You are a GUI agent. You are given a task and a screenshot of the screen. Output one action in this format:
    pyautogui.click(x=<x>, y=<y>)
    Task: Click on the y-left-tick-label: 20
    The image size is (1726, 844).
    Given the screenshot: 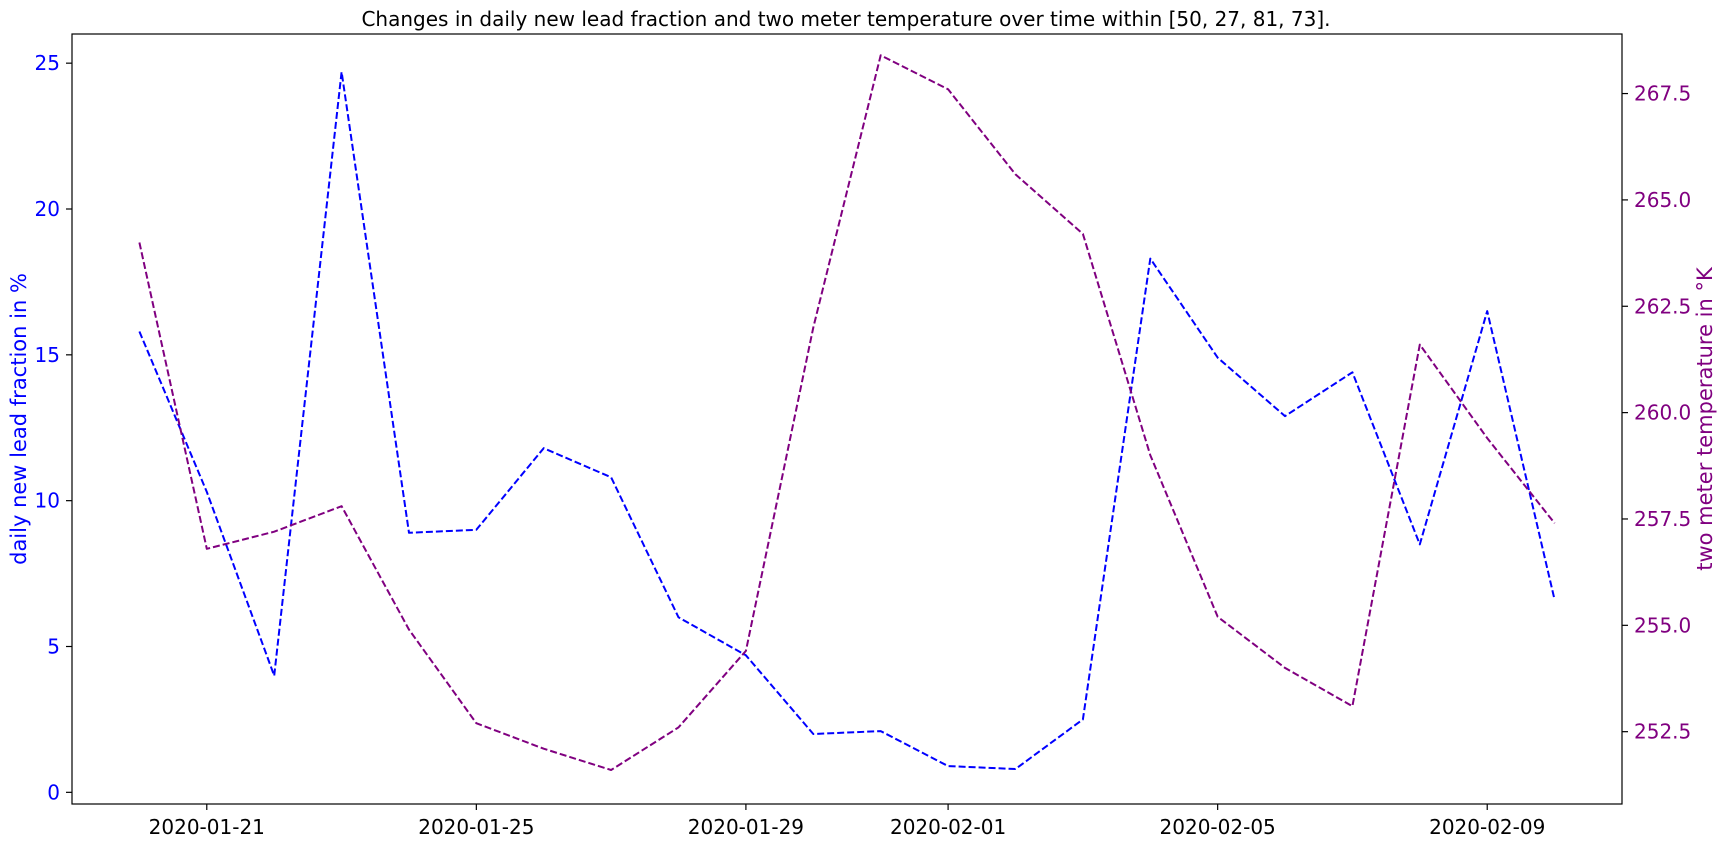 What is the action you would take?
    pyautogui.click(x=47, y=209)
    